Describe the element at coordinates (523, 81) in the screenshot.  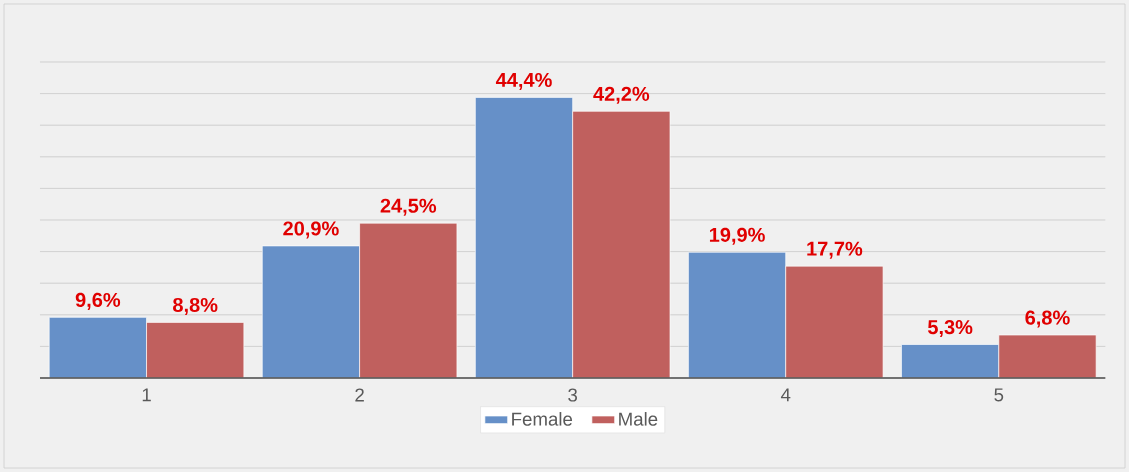
I see `data-label: 44,4%` at that location.